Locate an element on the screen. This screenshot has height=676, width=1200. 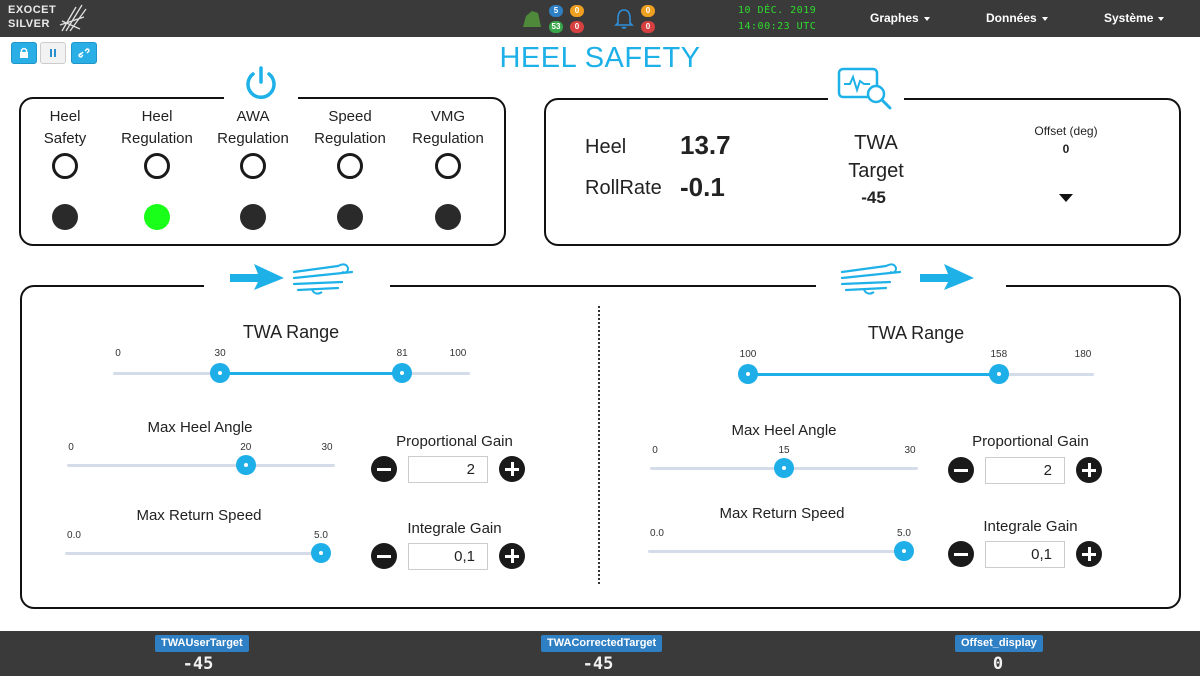
col-label-heel-regulation: Heel Regulation is located at coordinates (157, 127).